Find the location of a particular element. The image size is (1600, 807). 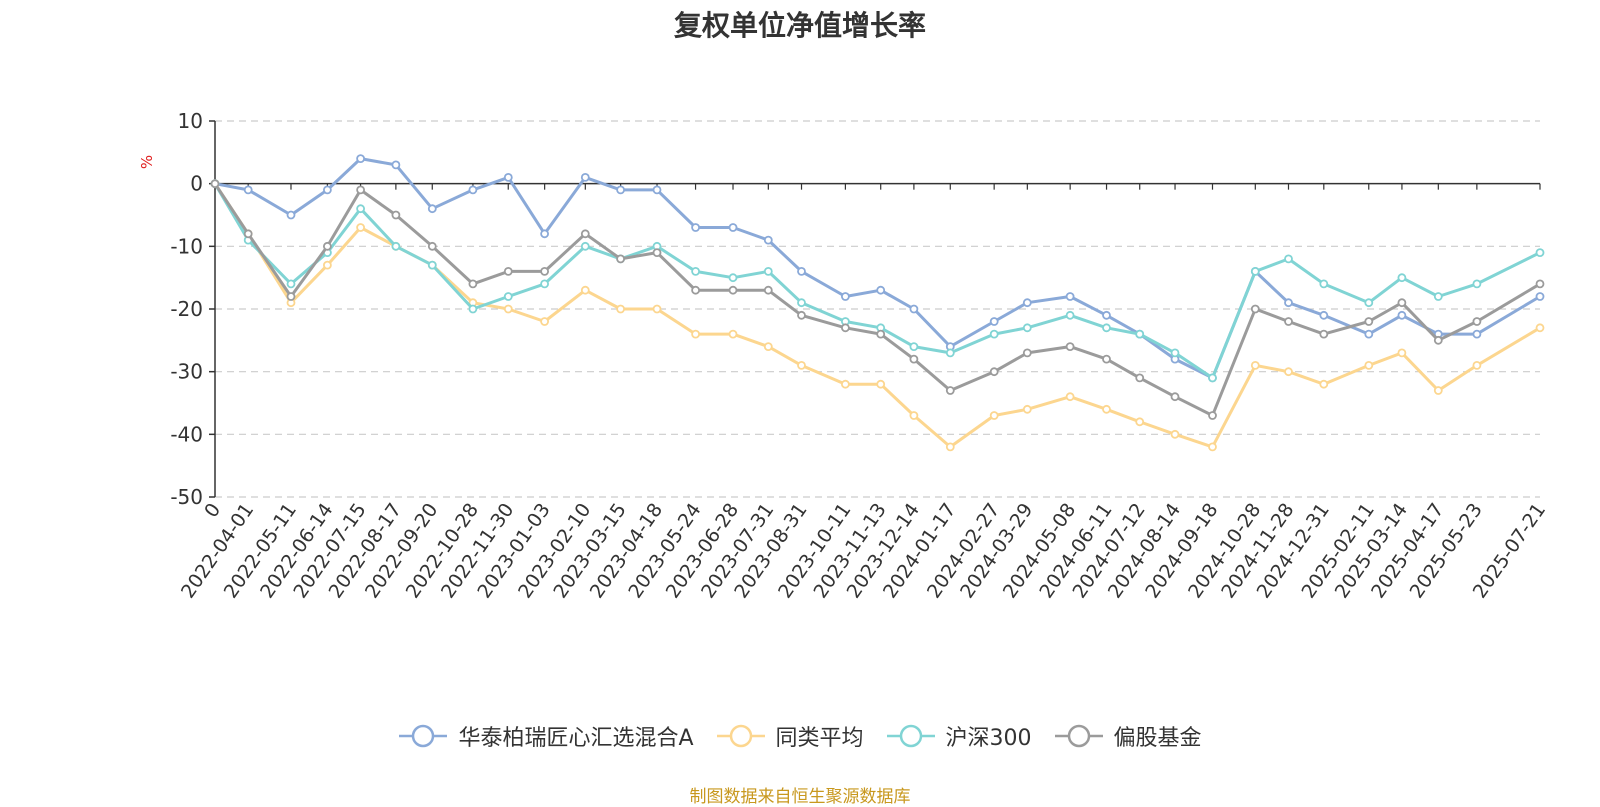

y-tick-label: -50 is located at coordinates (186, 497).